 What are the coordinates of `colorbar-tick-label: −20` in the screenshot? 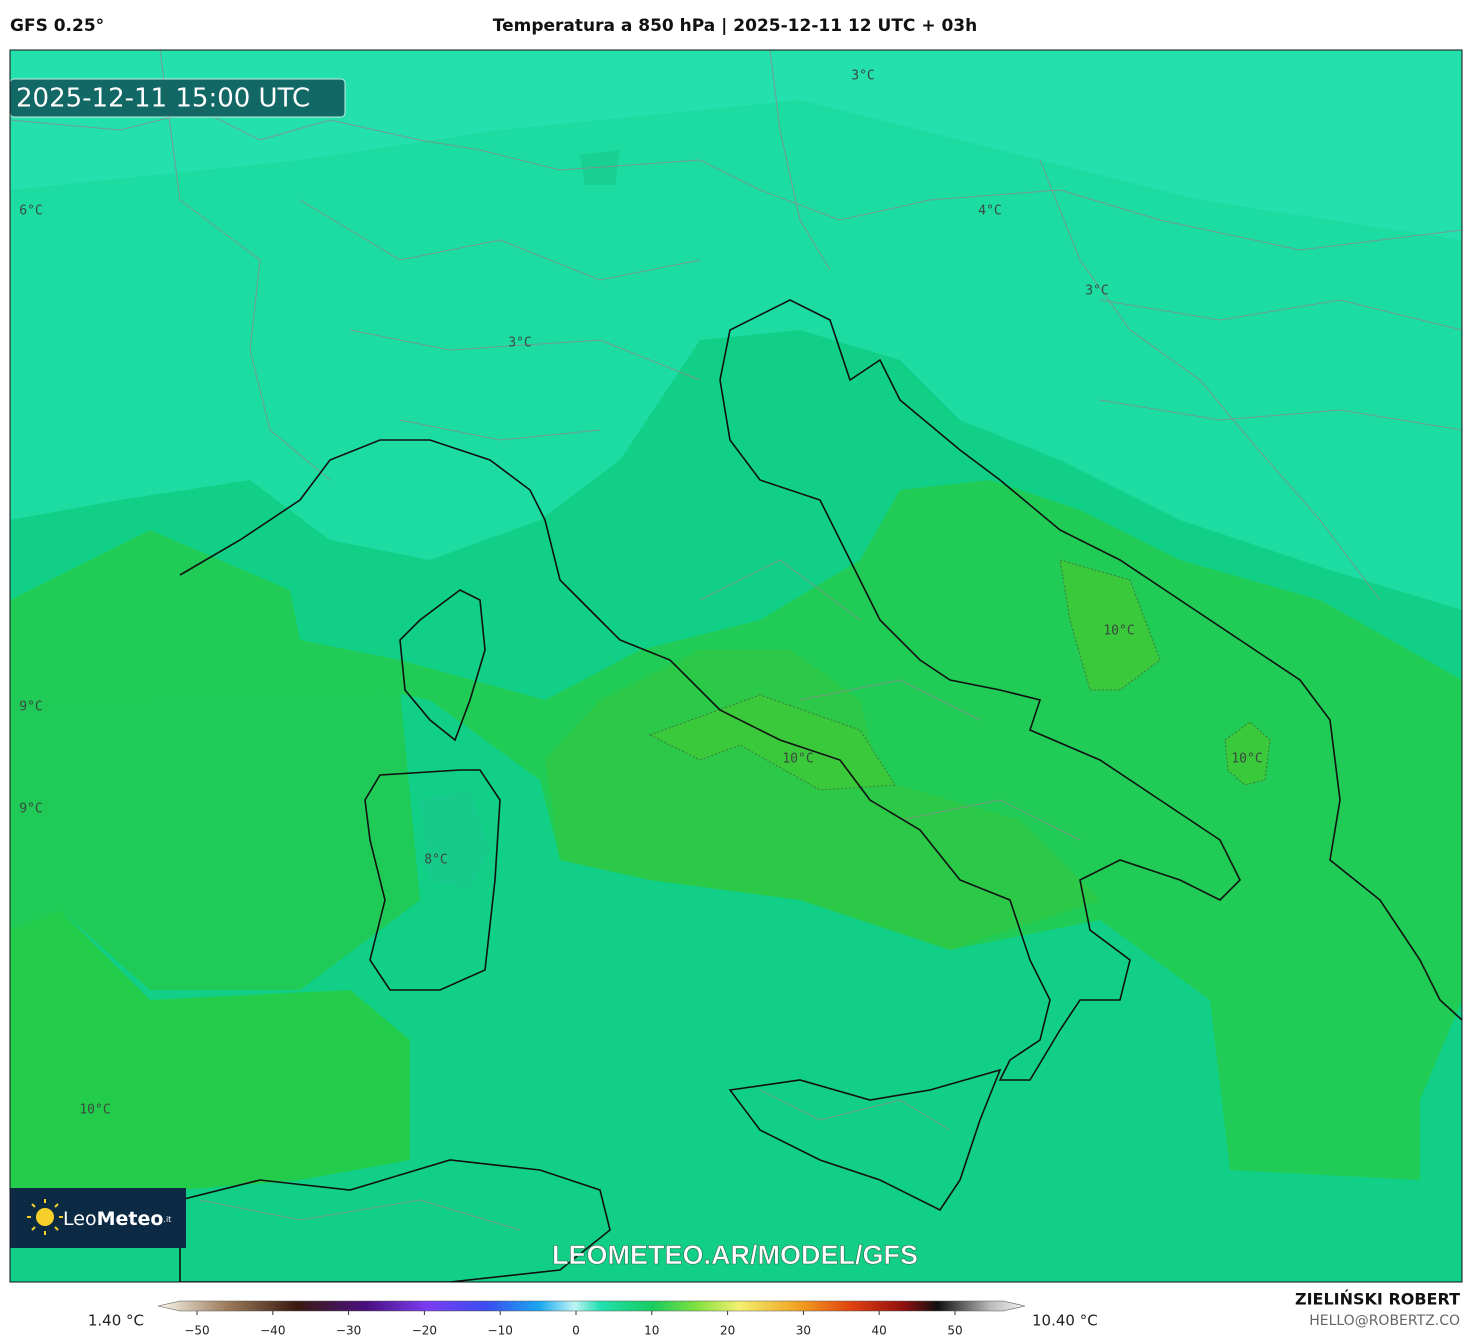 It's located at (424, 1331).